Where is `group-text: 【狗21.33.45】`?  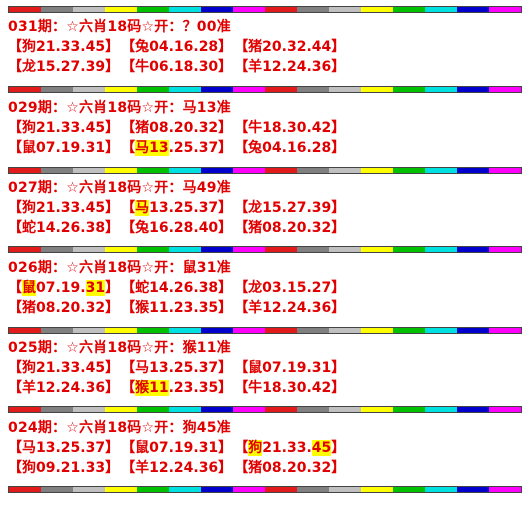
group-text: 【狗21.33.45】 is located at coordinates (64, 128).